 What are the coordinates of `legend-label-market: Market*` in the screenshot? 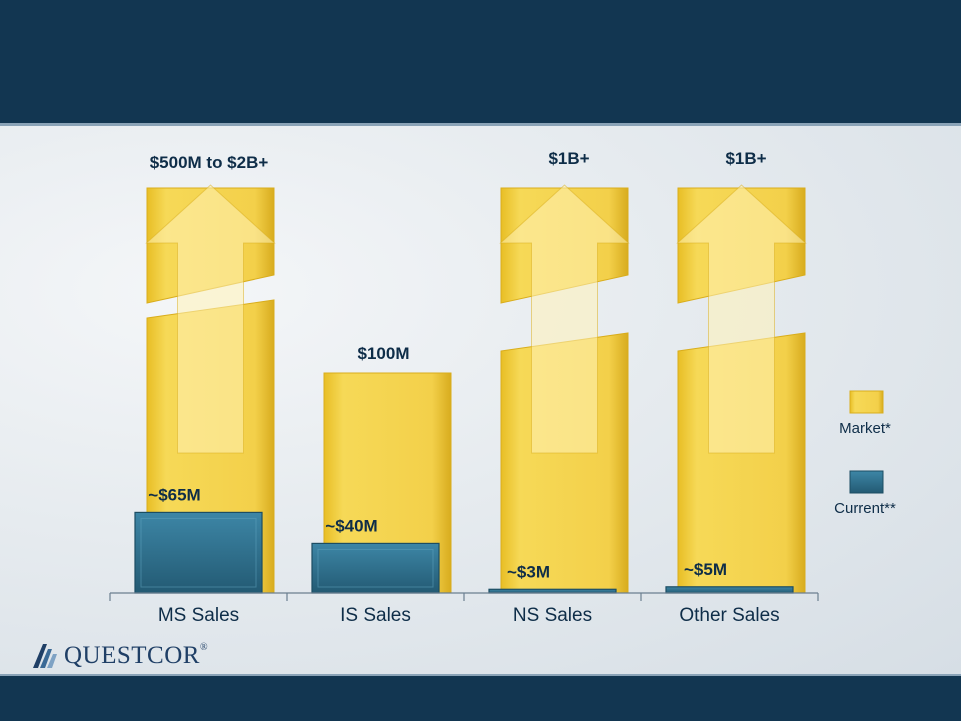 It's located at (865, 428).